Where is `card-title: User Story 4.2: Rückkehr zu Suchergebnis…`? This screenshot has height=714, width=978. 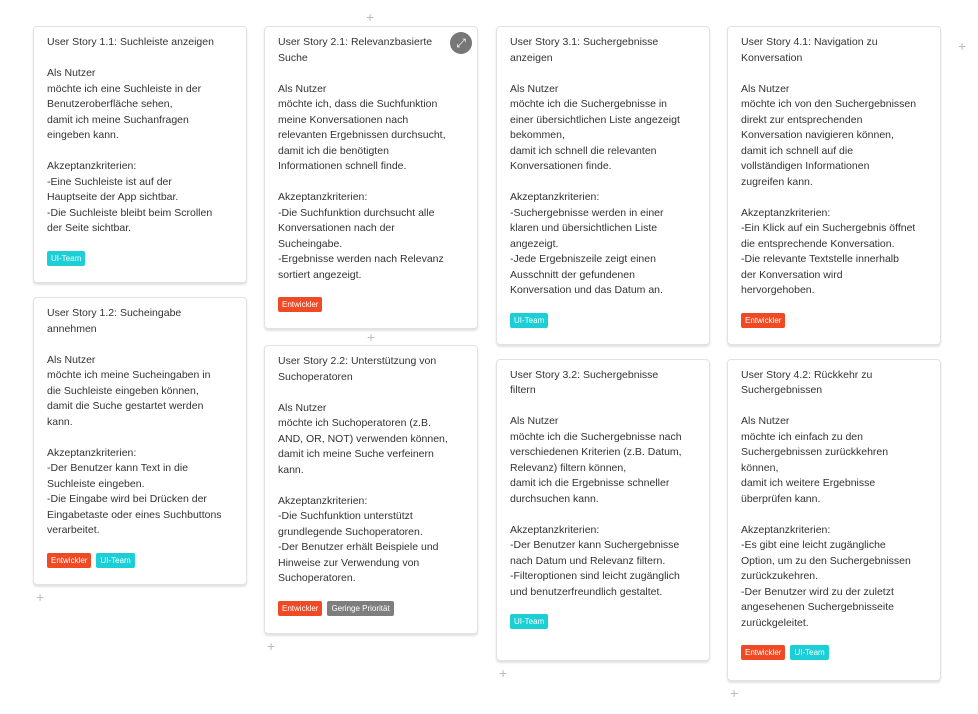
card-title: User Story 4.2: Rückkehr zu Suchergebnis… is located at coordinates (807, 382).